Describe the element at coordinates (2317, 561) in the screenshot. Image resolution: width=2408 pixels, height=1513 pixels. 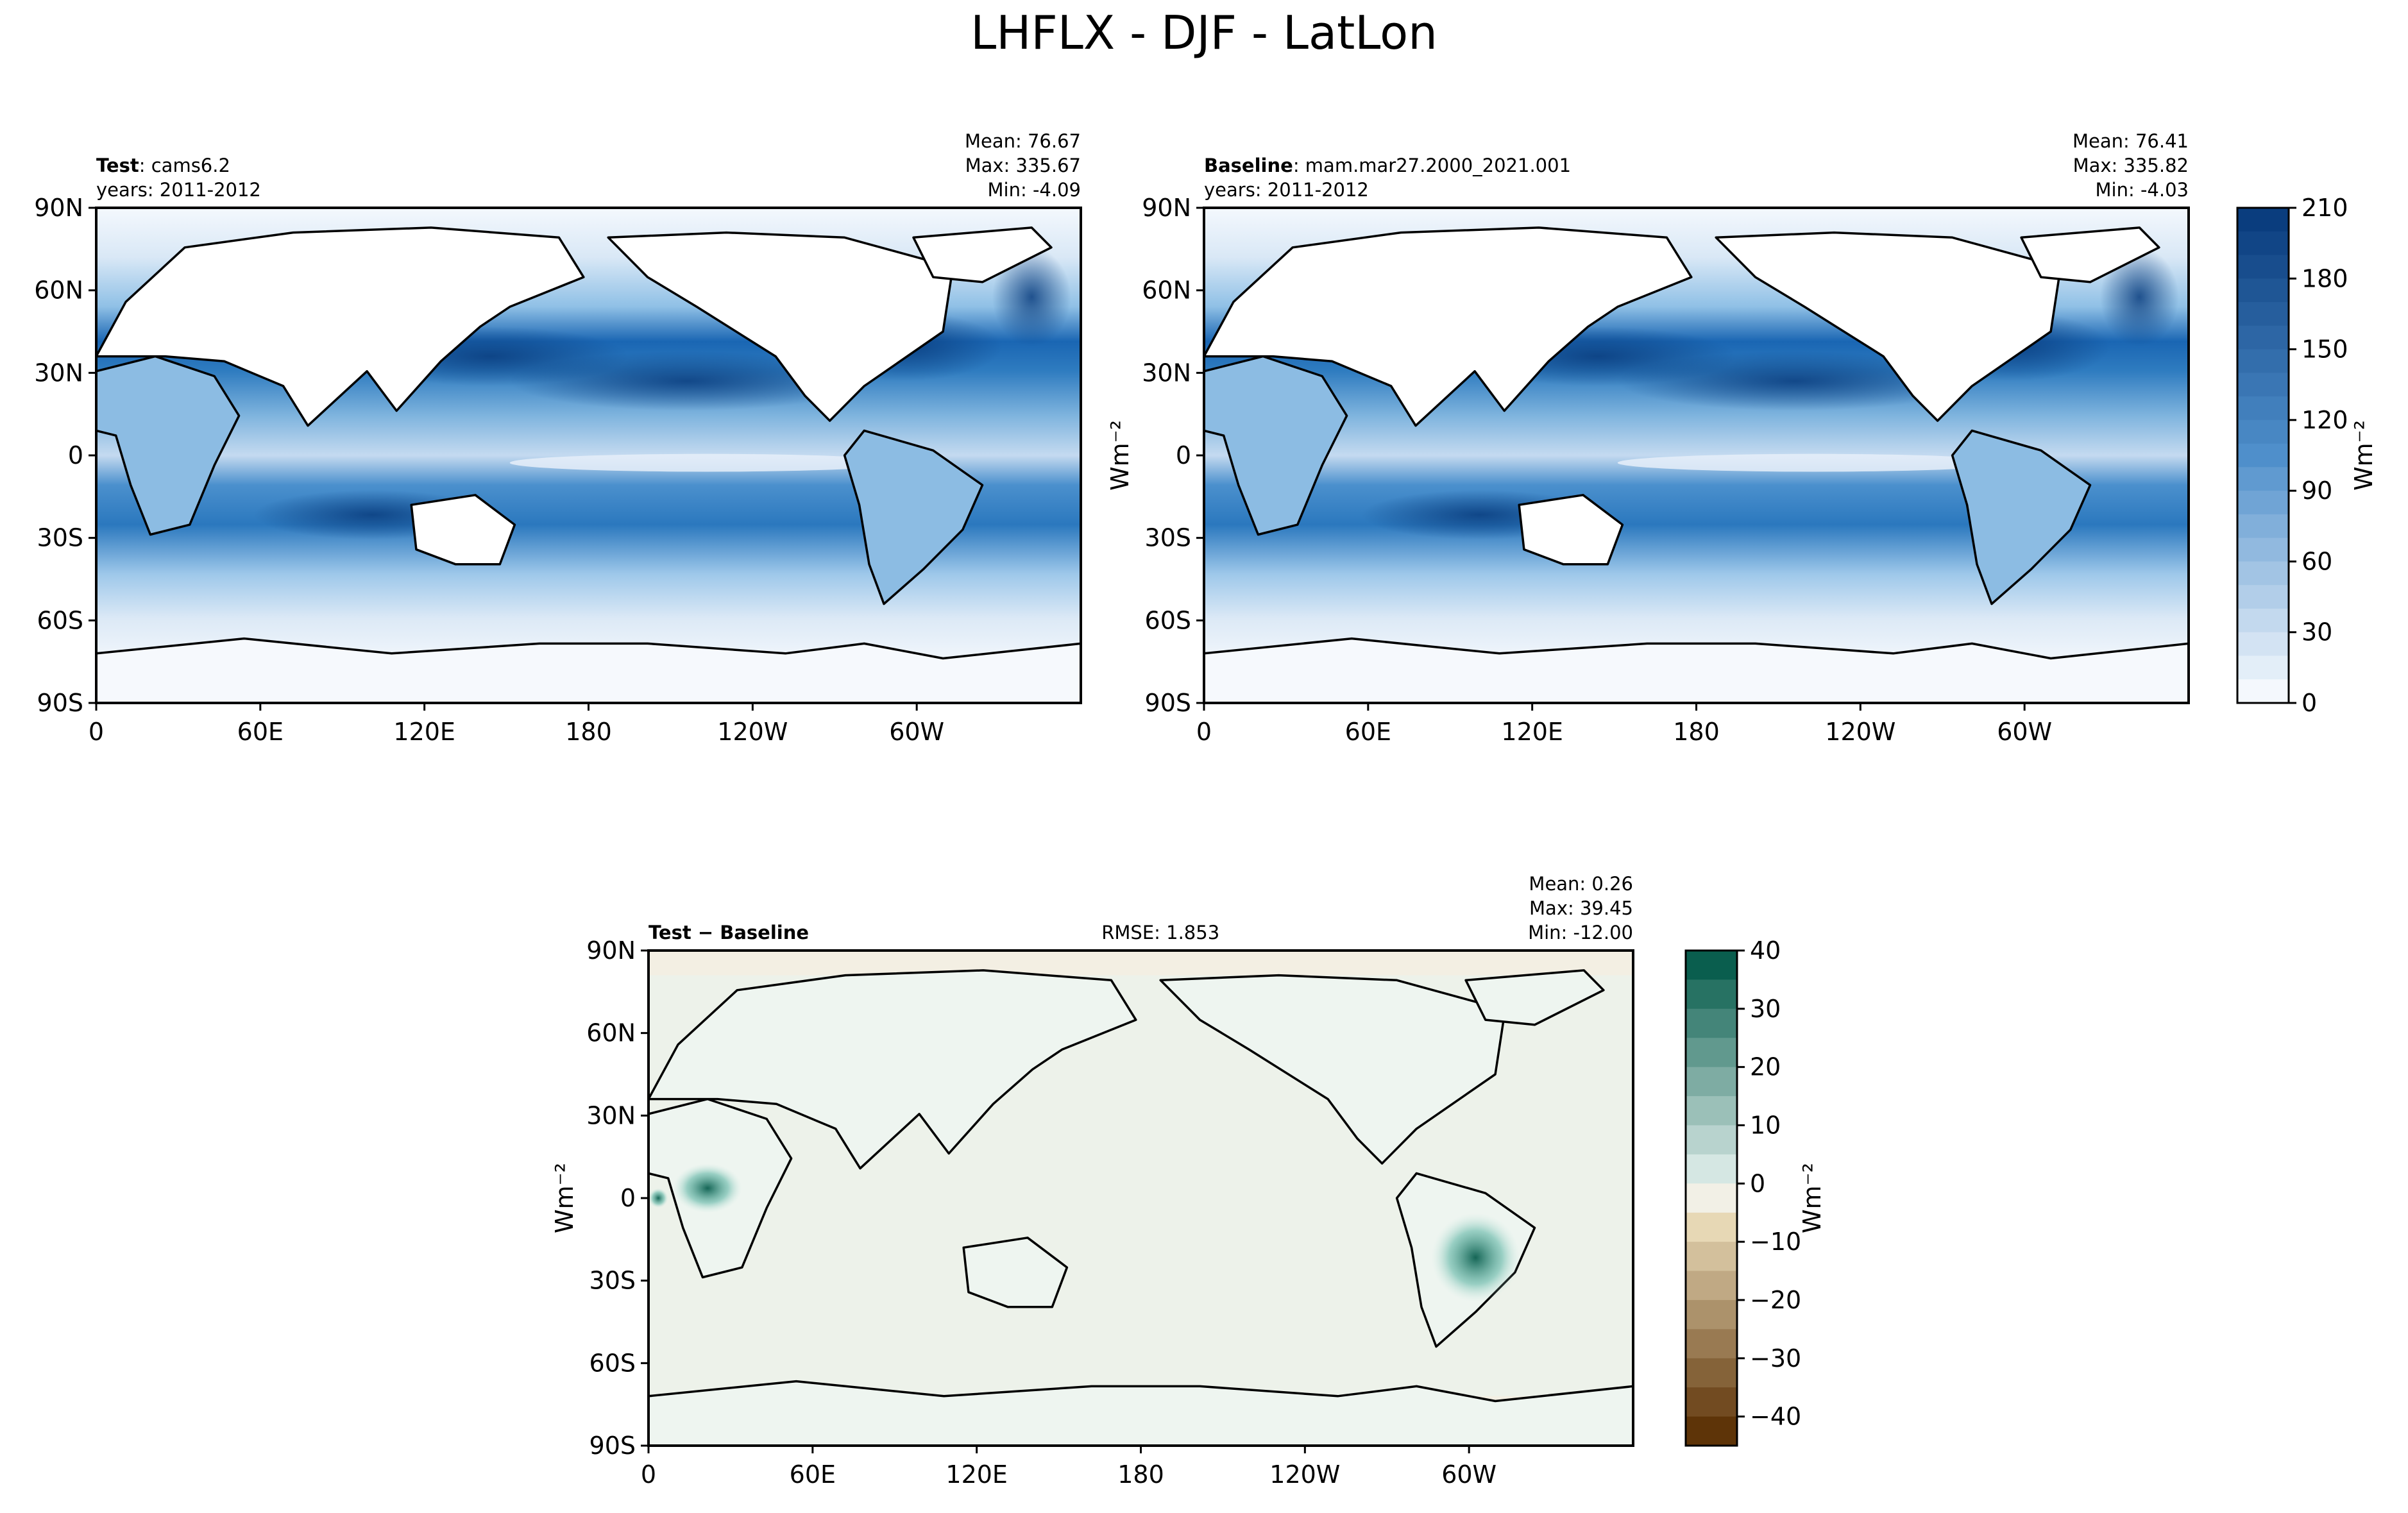
I see `colorbar-tick-label: 60` at that location.